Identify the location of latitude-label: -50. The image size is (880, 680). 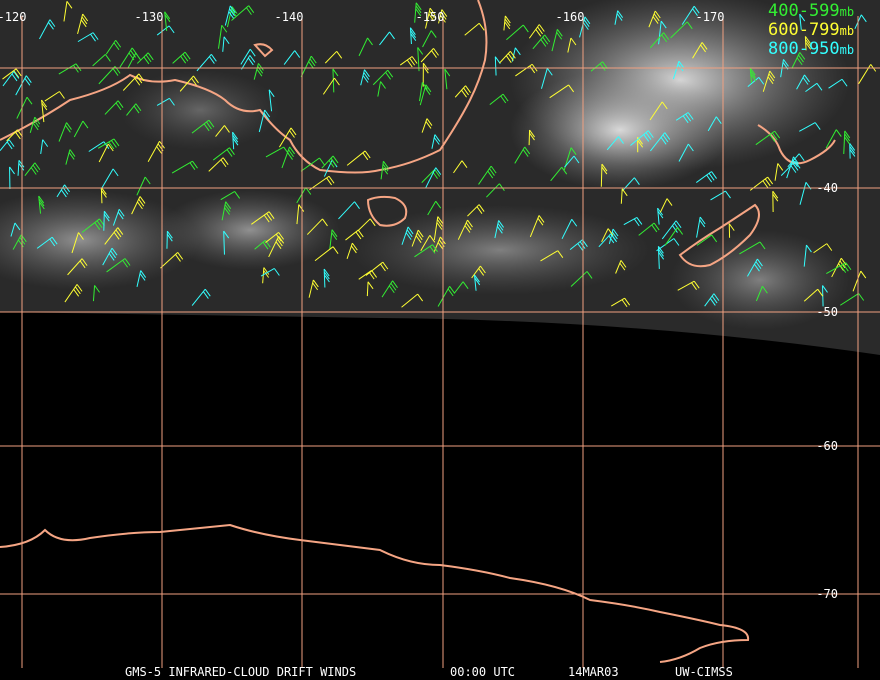
(827, 312).